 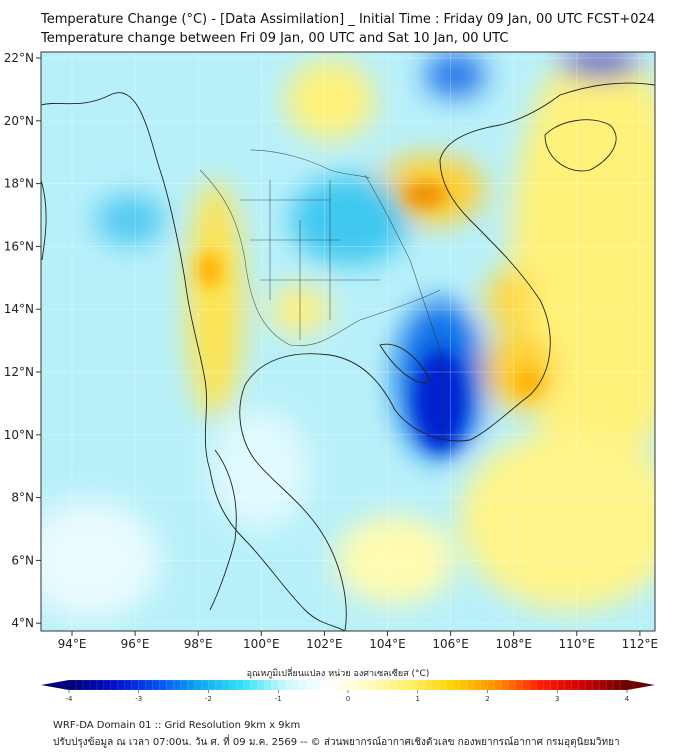 What do you see at coordinates (278, 699) in the screenshot?
I see `colorbar-tick-label: -1` at bounding box center [278, 699].